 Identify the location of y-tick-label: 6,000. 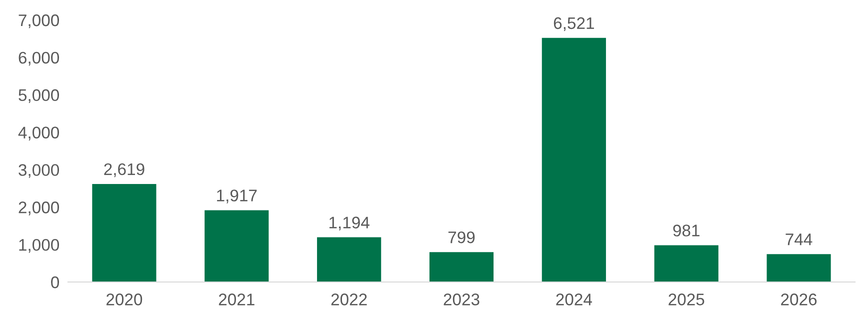
(39, 59).